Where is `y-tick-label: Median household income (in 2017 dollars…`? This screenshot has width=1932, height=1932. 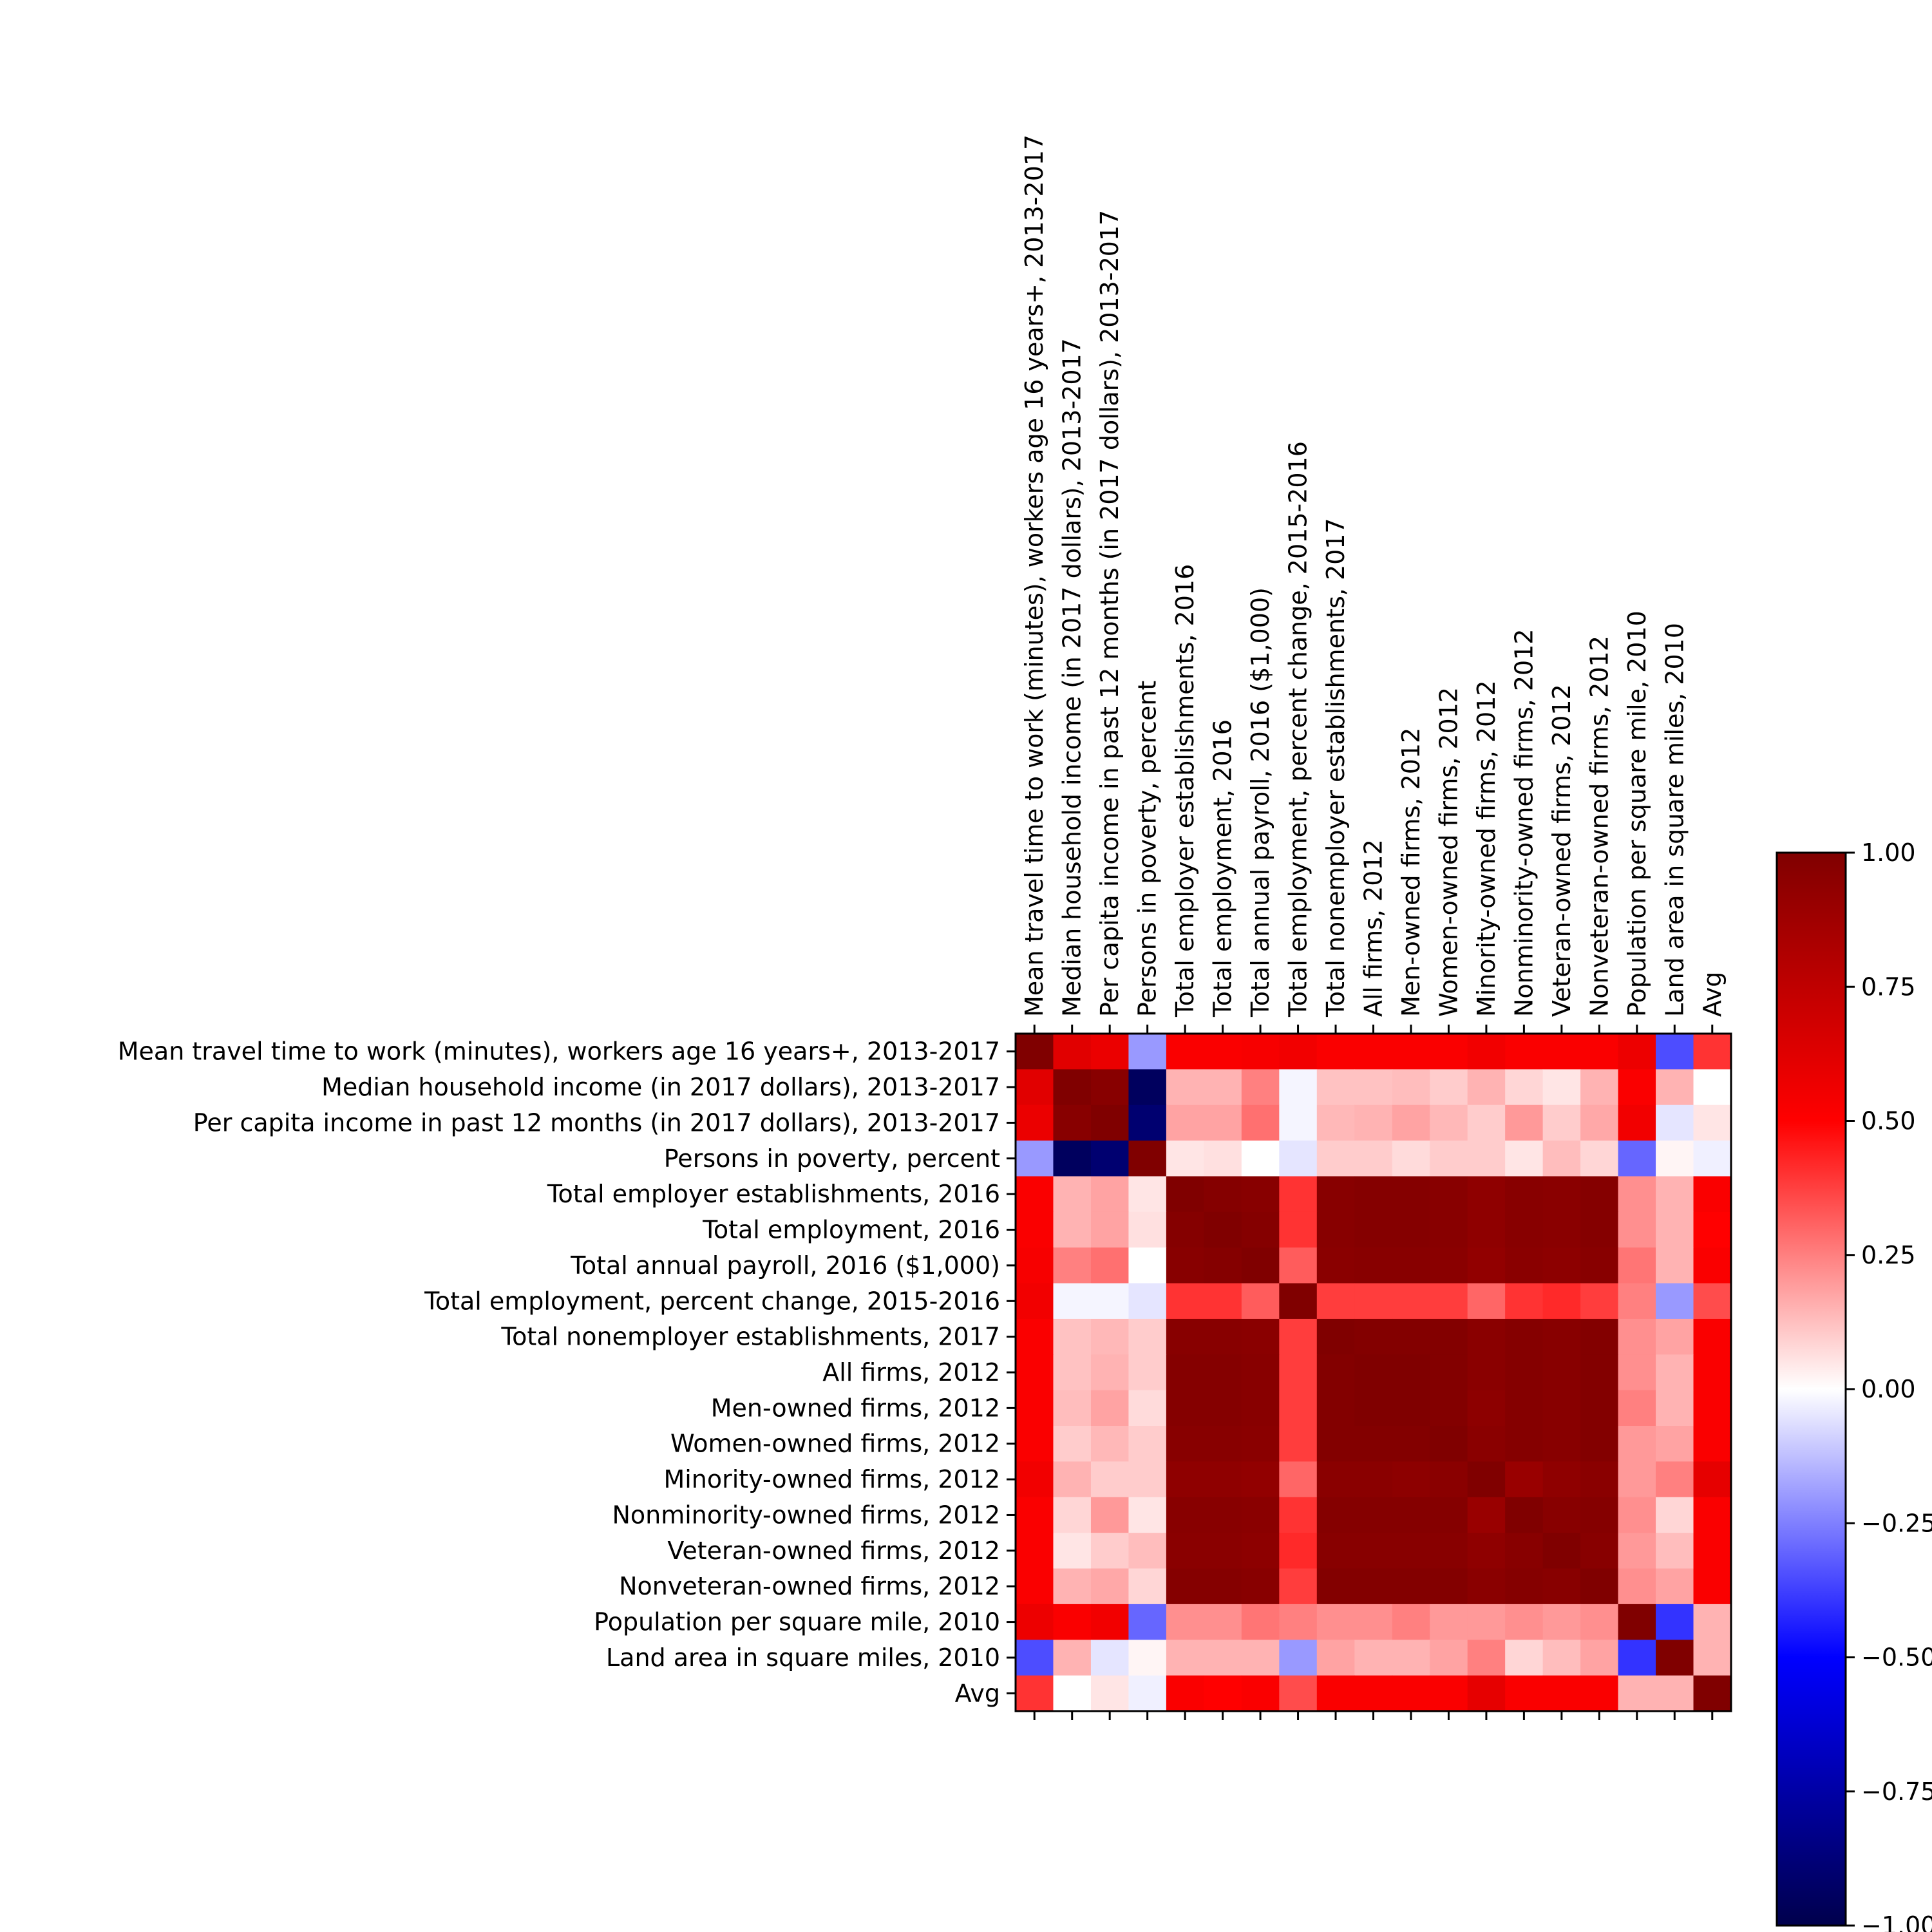 y-tick-label: Median household income (in 2017 dollars… is located at coordinates (660, 1087).